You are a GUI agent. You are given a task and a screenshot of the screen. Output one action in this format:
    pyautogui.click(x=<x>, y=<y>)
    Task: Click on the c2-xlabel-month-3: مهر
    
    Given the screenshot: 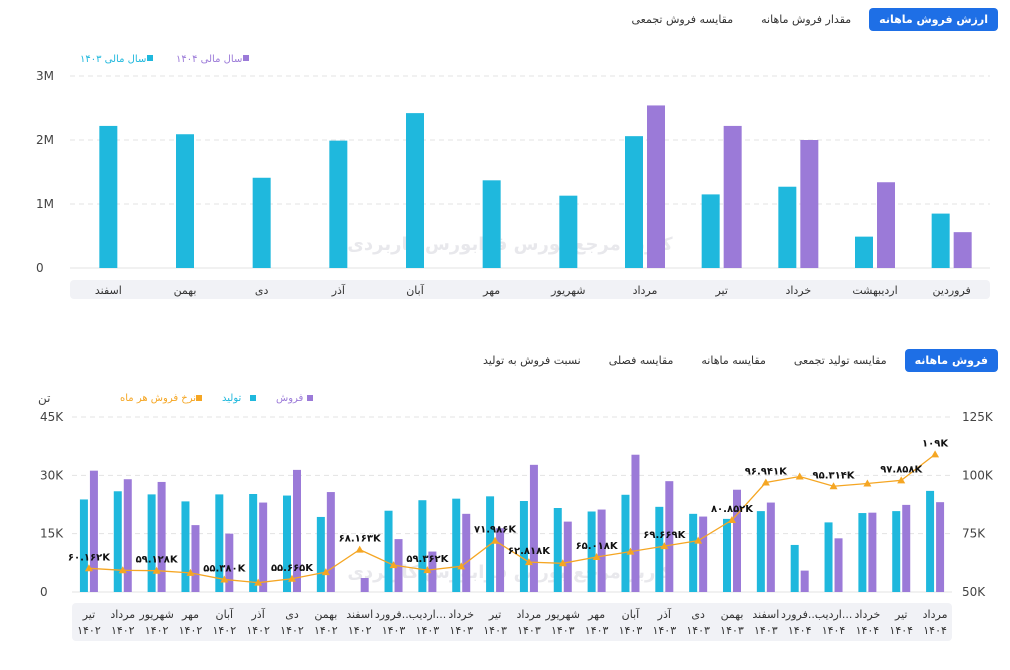 What is the action you would take?
    pyautogui.click(x=190, y=614)
    